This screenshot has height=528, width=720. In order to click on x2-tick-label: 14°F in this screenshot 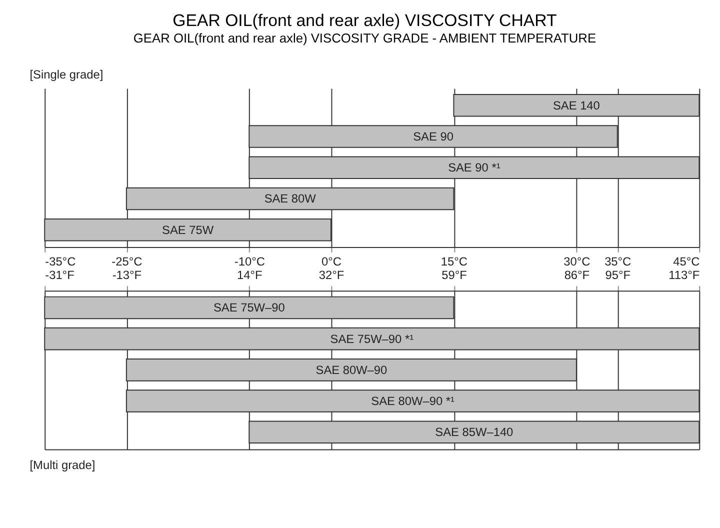, I will do `click(249, 275)`.